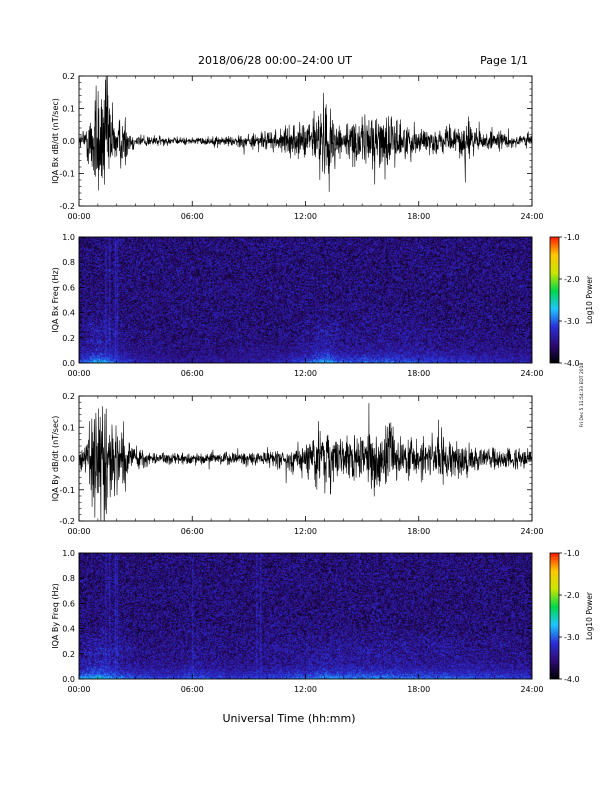 The width and height of the screenshot is (612, 792). What do you see at coordinates (582, 394) in the screenshot?
I see `timestamp-note: Fri Dec 5 11:54:33 EDT 2018` at bounding box center [582, 394].